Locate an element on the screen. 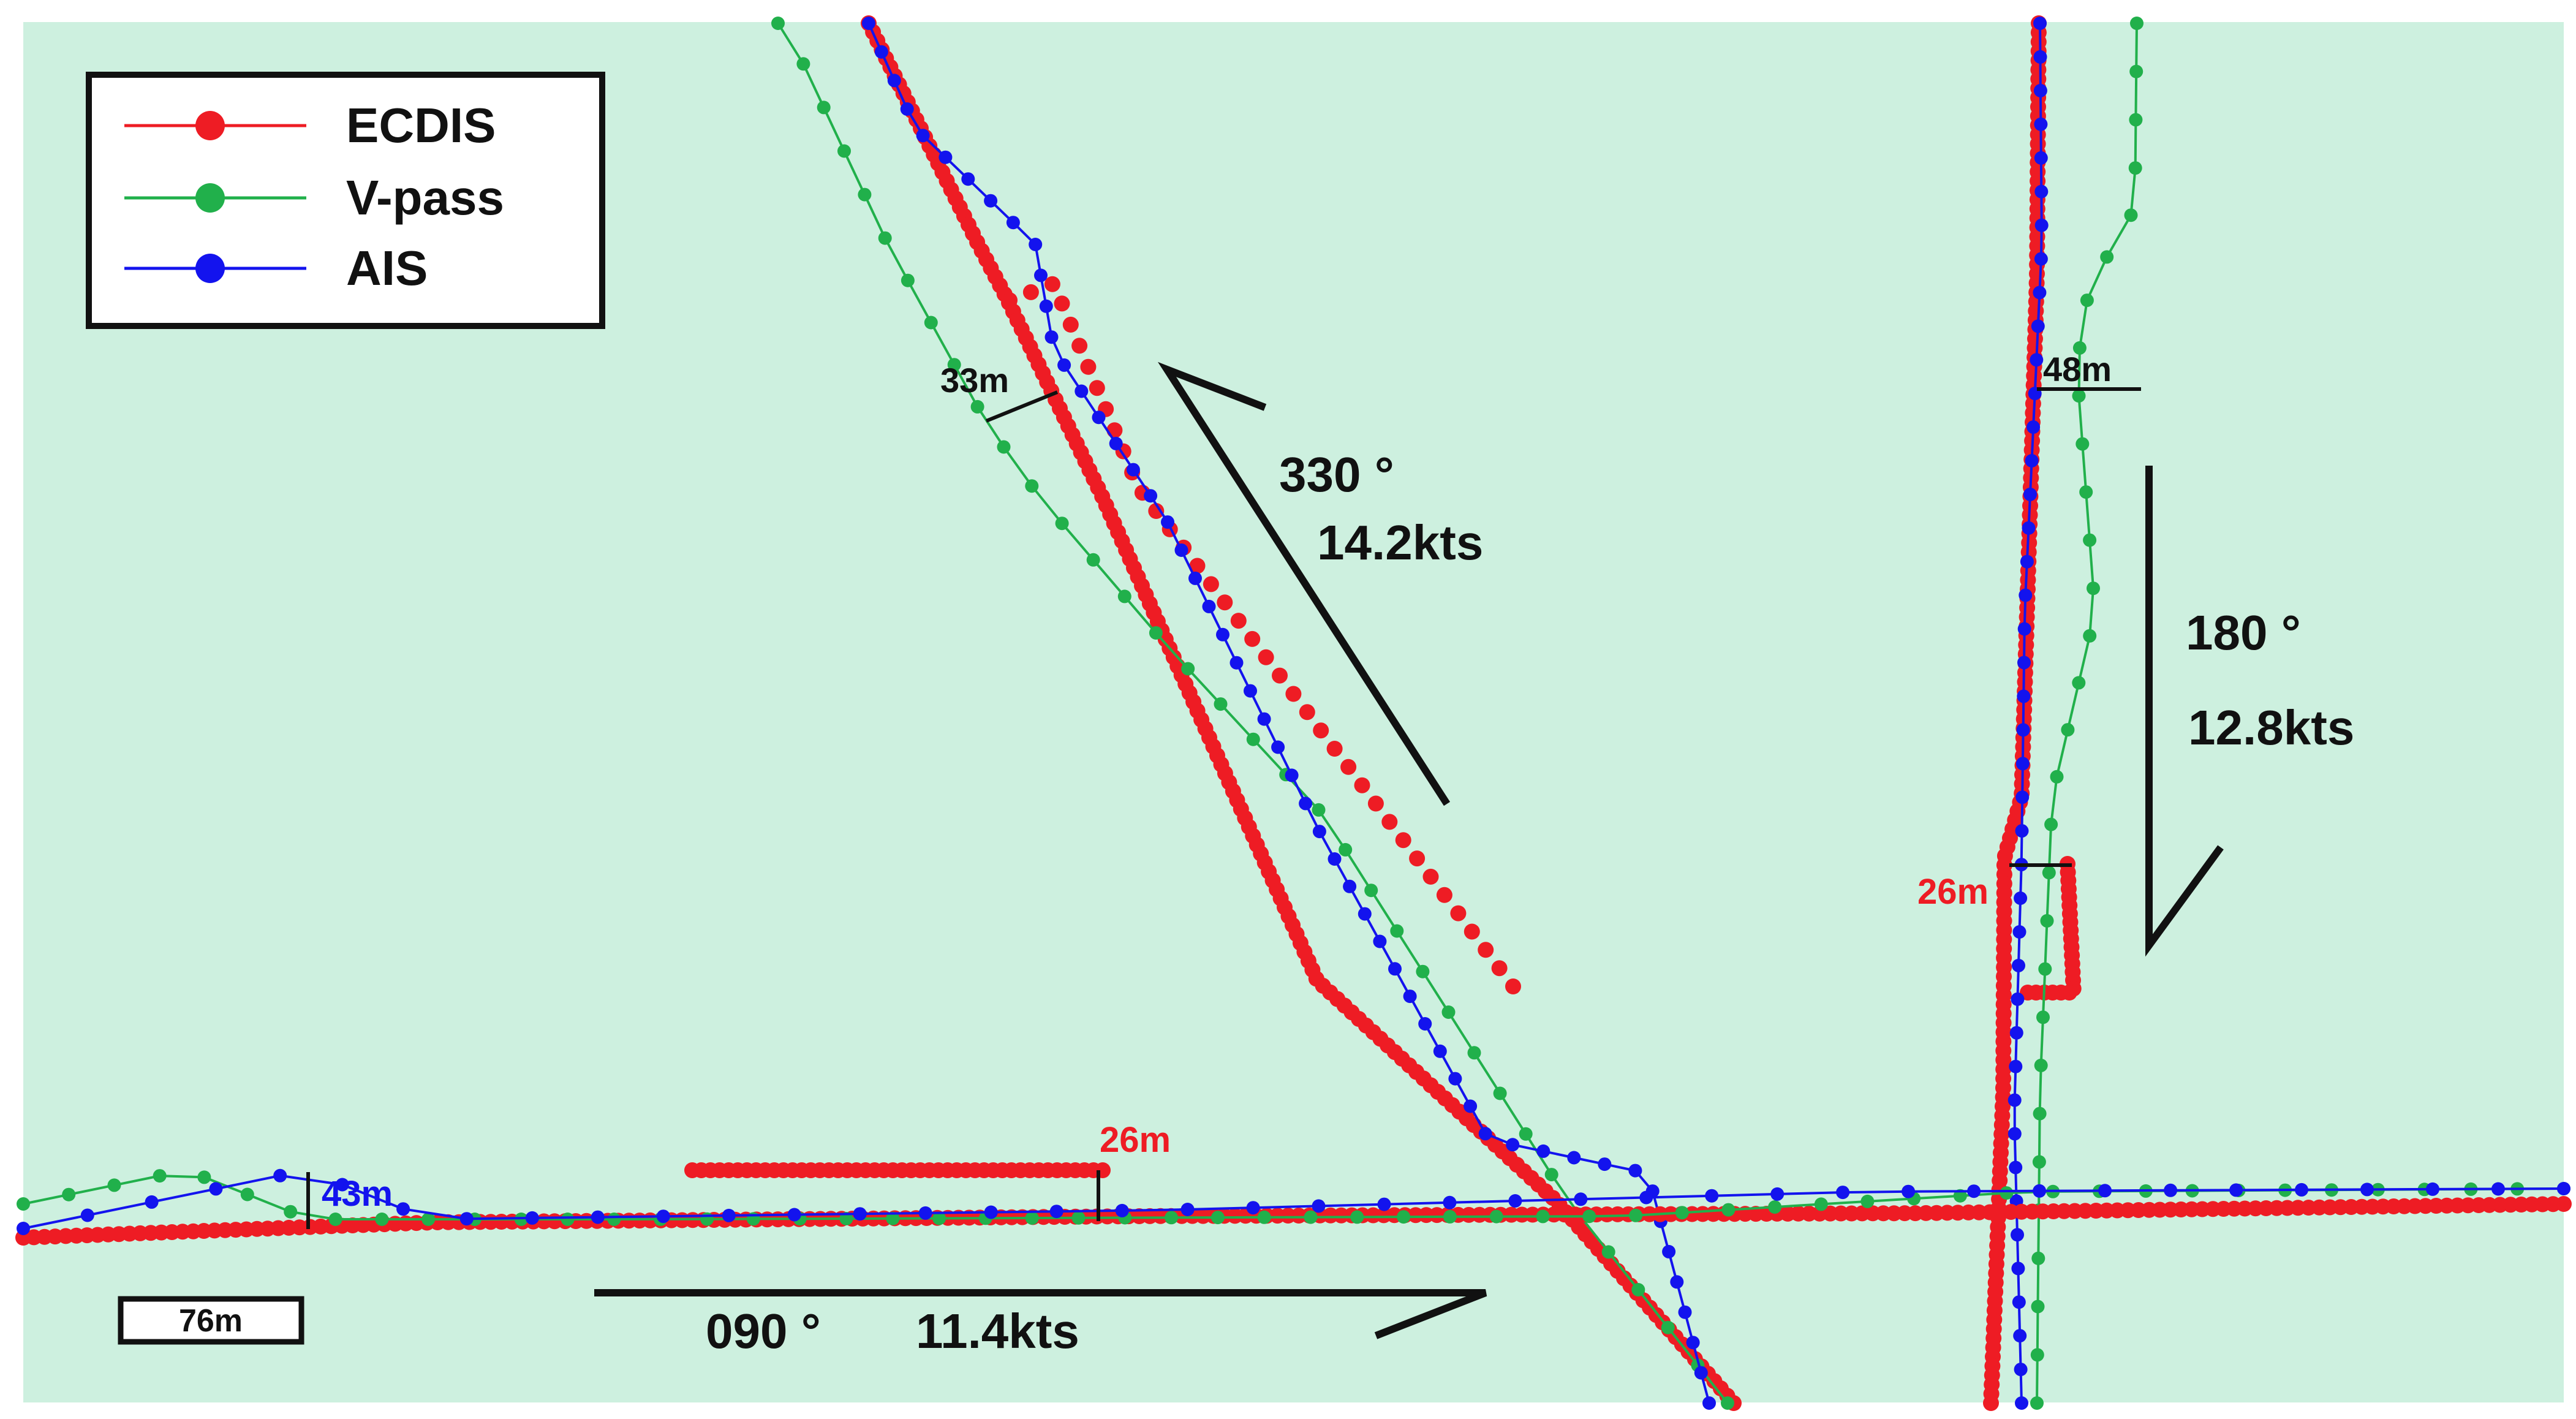 This screenshot has height=1419, width=2576. deviation-label-east-red: 26m is located at coordinates (1135, 1140).